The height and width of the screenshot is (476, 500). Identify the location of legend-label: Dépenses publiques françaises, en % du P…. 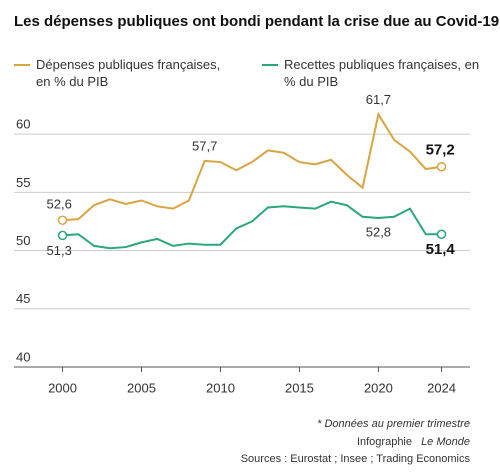
(128, 73).